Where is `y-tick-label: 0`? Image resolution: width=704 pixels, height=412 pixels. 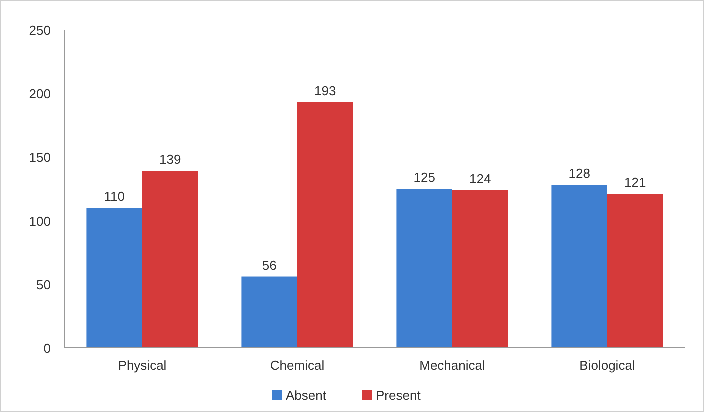
y-tick-label: 0 is located at coordinates (47, 348).